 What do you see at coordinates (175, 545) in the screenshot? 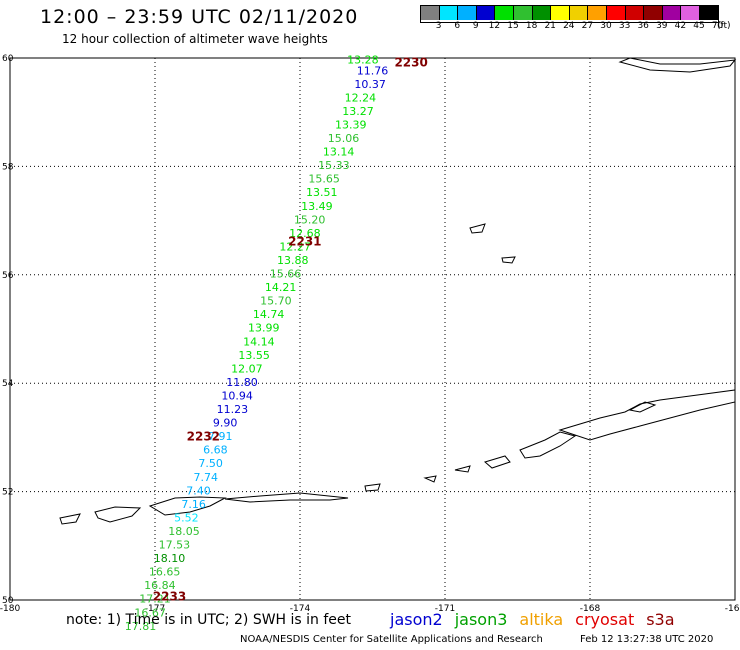
I see `wave-height-label: 17.53` at bounding box center [175, 545].